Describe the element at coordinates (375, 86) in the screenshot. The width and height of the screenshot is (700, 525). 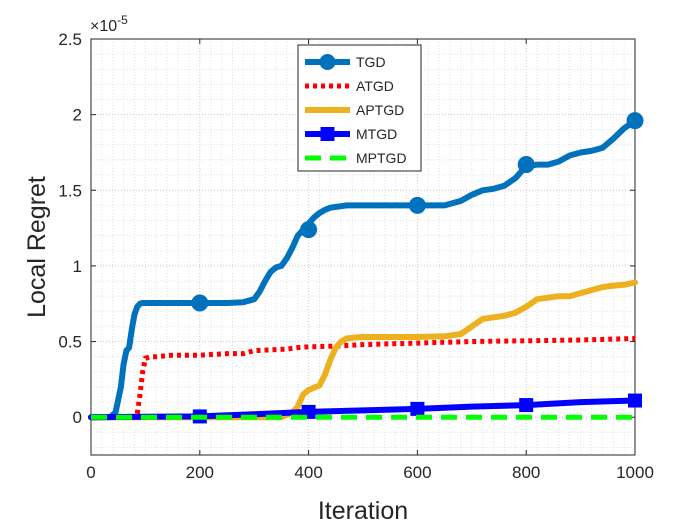
I see `legend-label-atgd: ATGD` at that location.